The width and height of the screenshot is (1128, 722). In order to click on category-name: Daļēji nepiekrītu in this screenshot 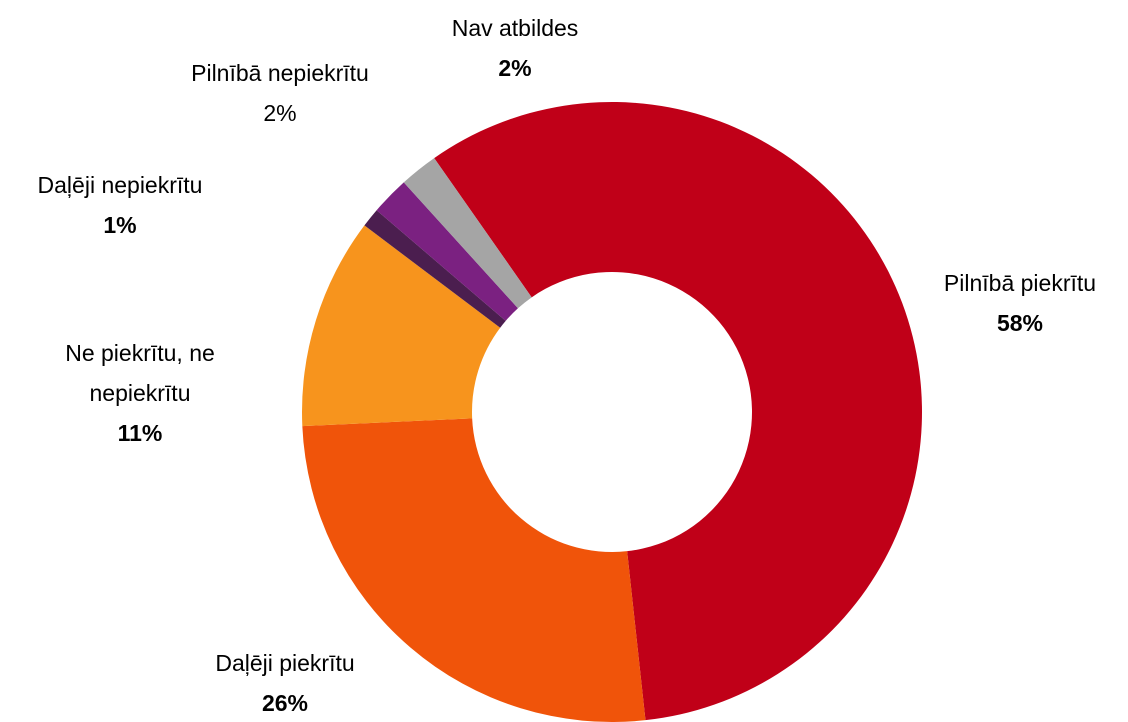, I will do `click(120, 185)`.